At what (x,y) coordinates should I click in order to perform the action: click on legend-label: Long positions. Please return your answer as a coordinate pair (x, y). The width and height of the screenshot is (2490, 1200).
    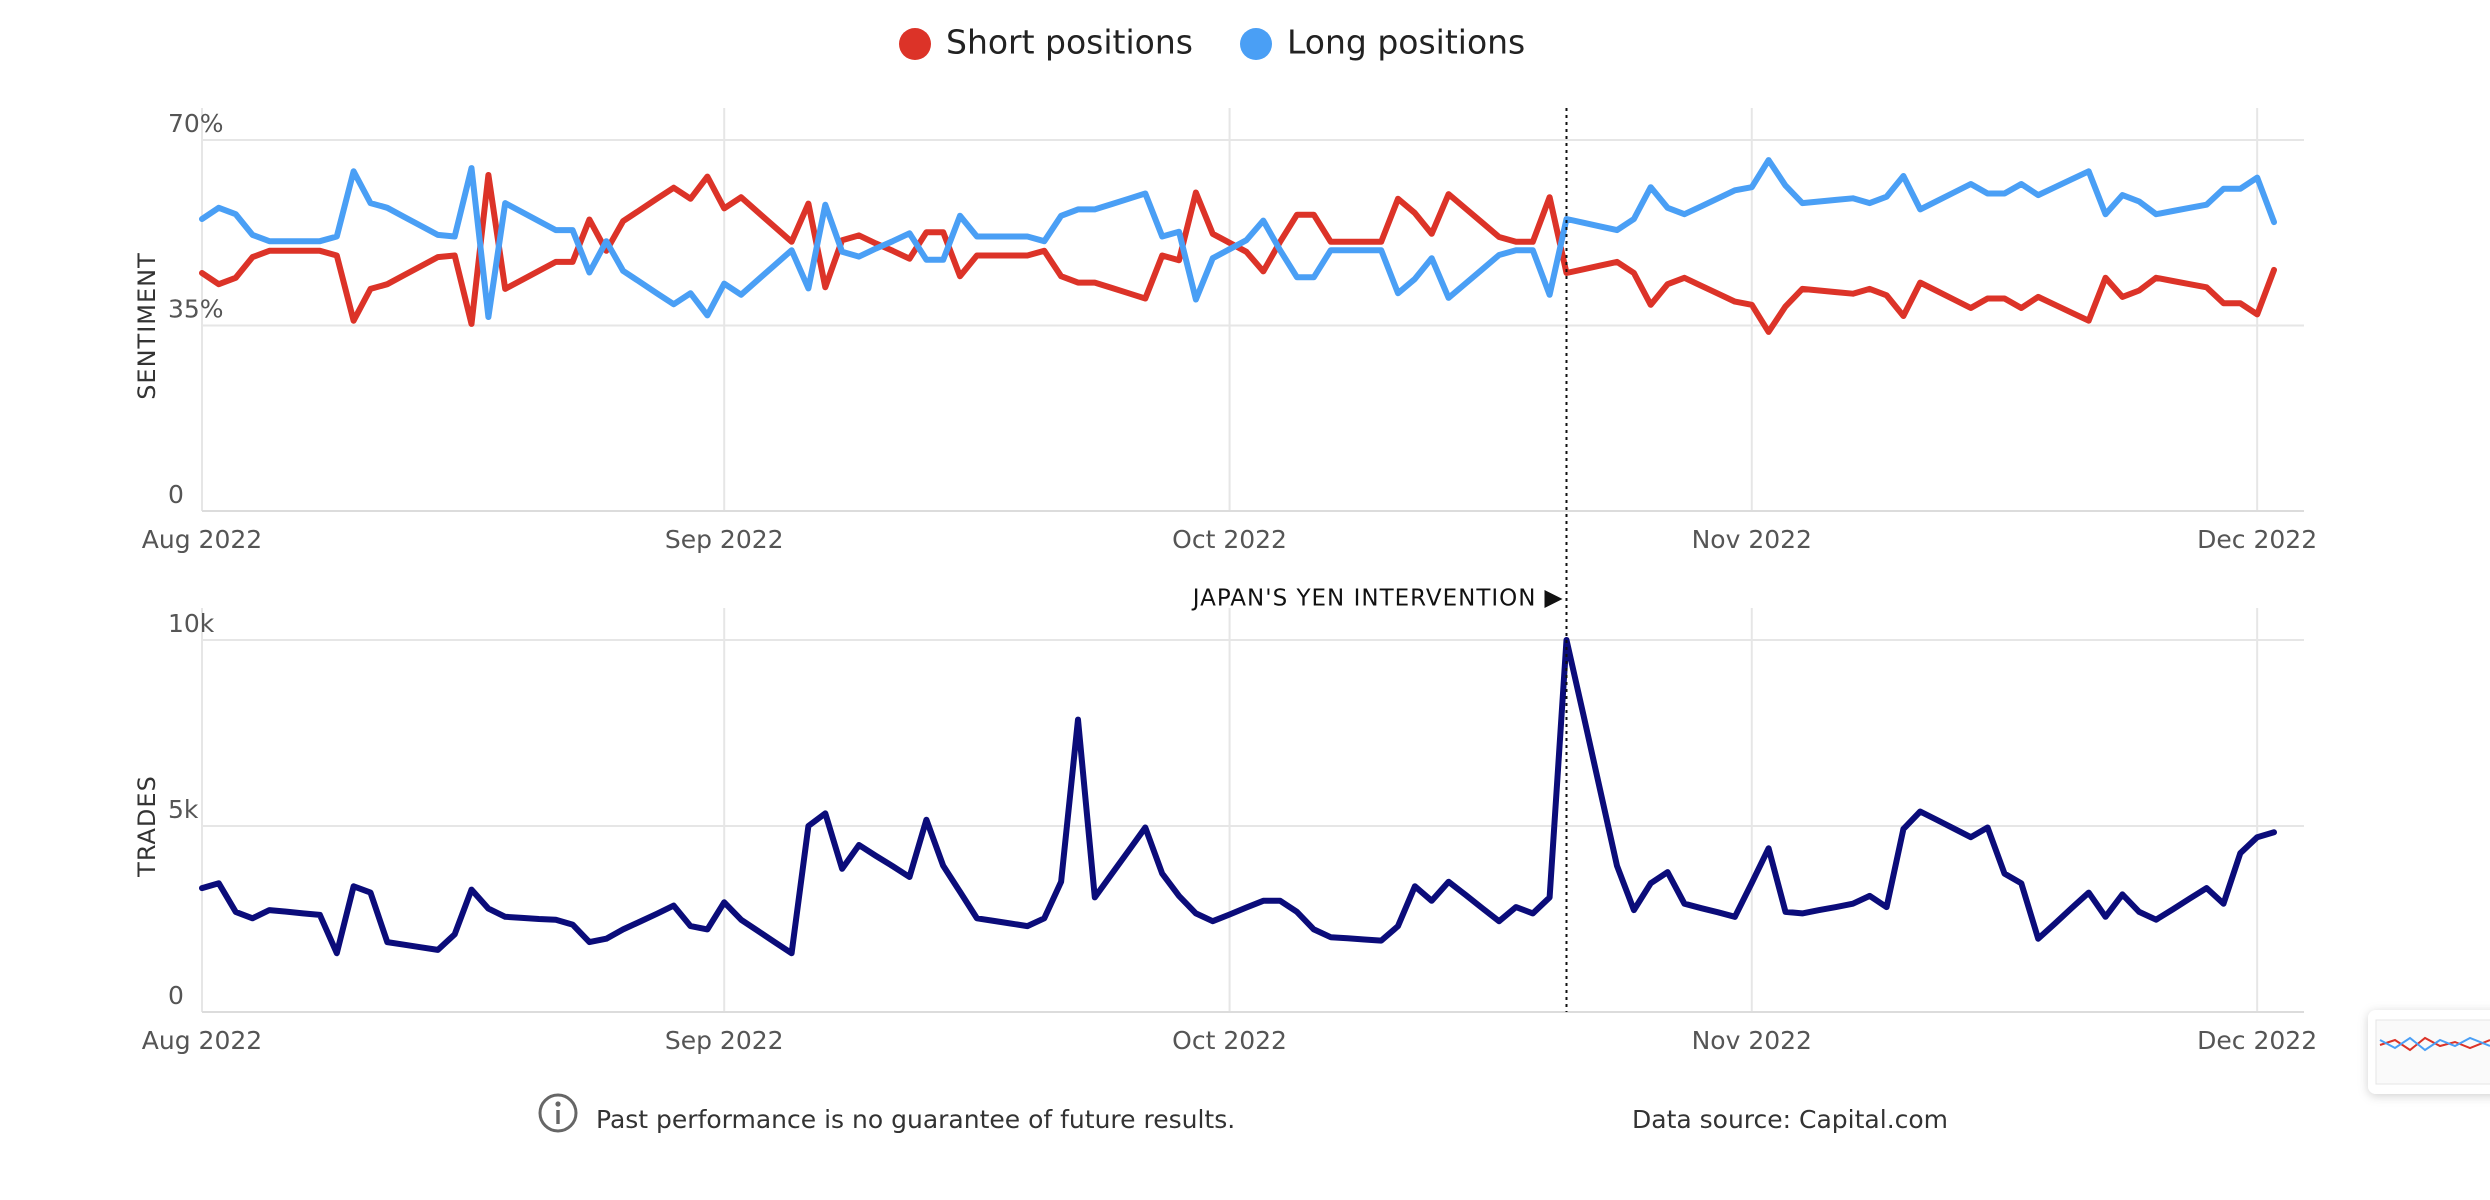
    Looking at the image, I should click on (1406, 42).